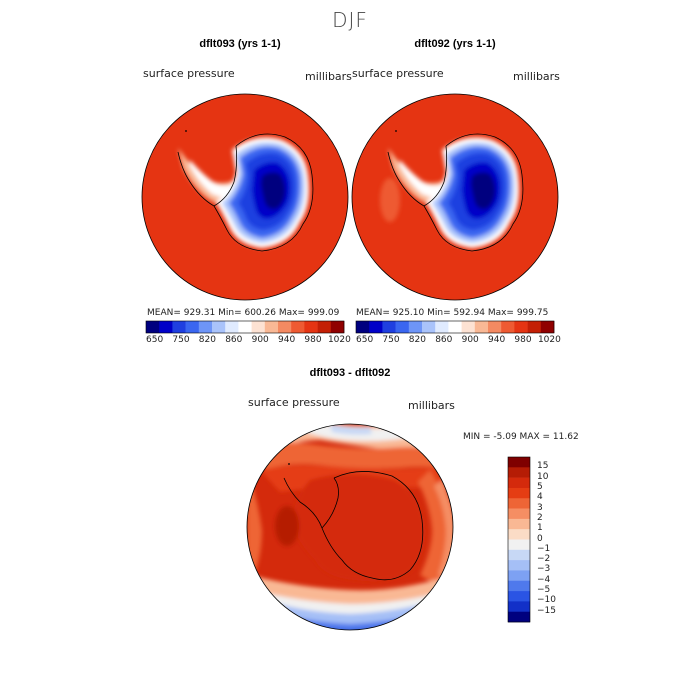 This screenshot has height=700, width=700. I want to click on panel1-map-border, so click(245, 197).